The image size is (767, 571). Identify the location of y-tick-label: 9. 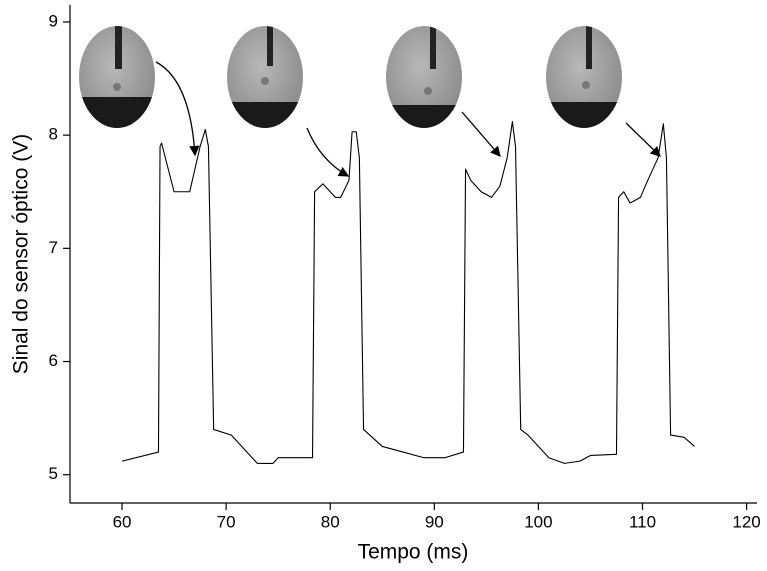
(53, 20).